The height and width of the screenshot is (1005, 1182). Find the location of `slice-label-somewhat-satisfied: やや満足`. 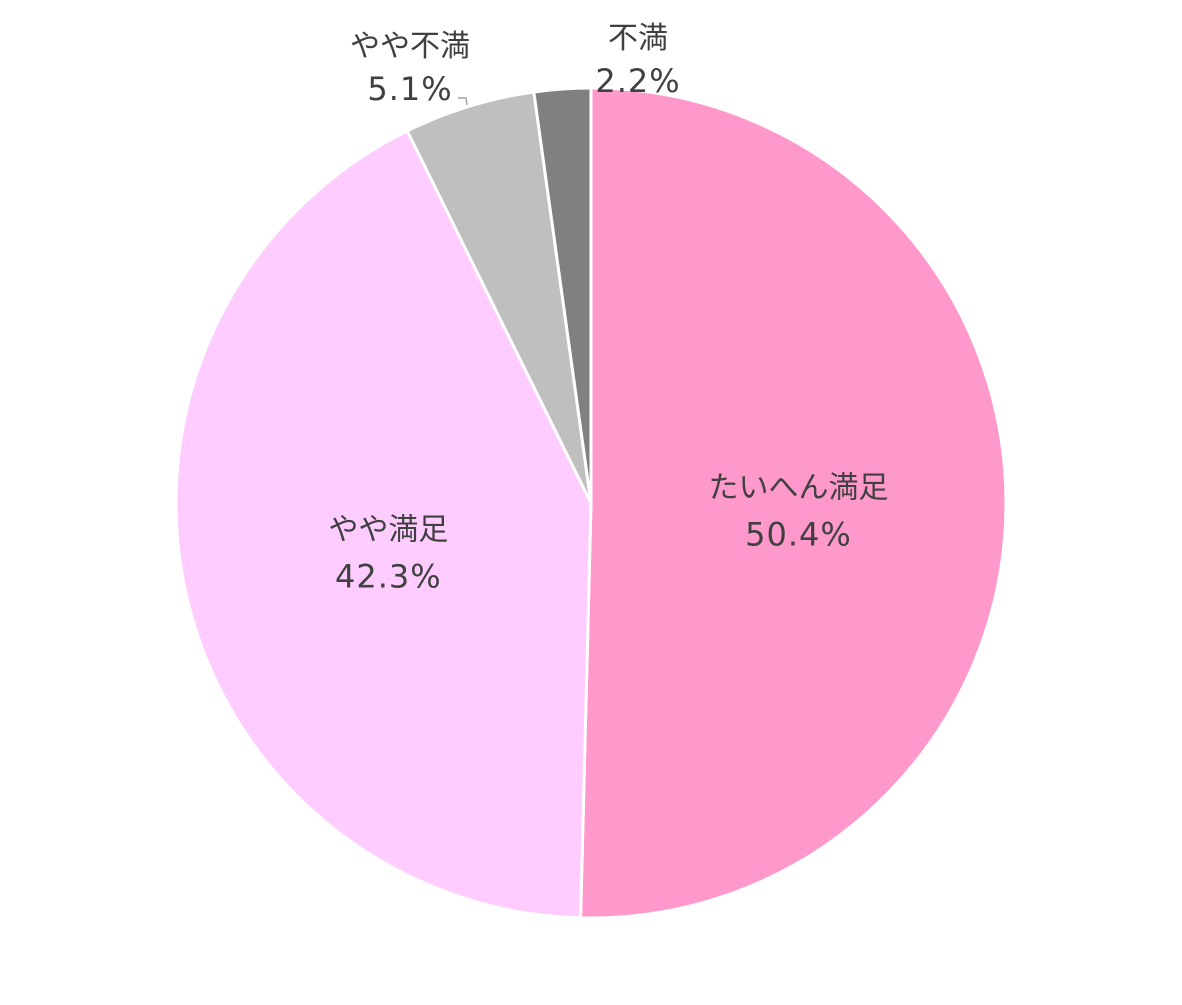

slice-label-somewhat-satisfied: やや満足 is located at coordinates (388, 530).